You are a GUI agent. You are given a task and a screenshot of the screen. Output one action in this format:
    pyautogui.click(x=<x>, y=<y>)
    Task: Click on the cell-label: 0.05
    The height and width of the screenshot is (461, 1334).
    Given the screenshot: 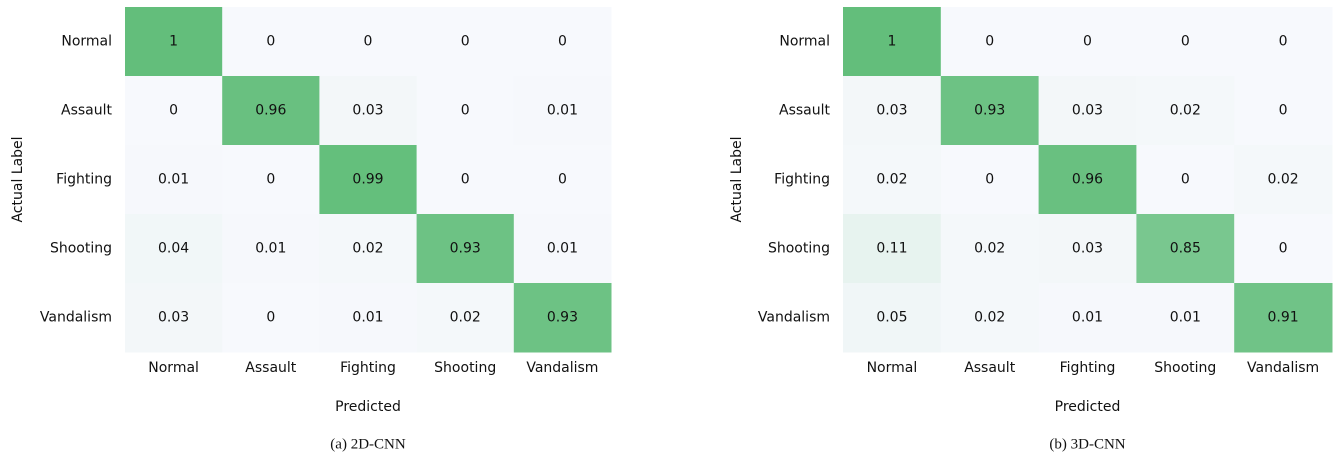 What is the action you would take?
    pyautogui.click(x=891, y=318)
    